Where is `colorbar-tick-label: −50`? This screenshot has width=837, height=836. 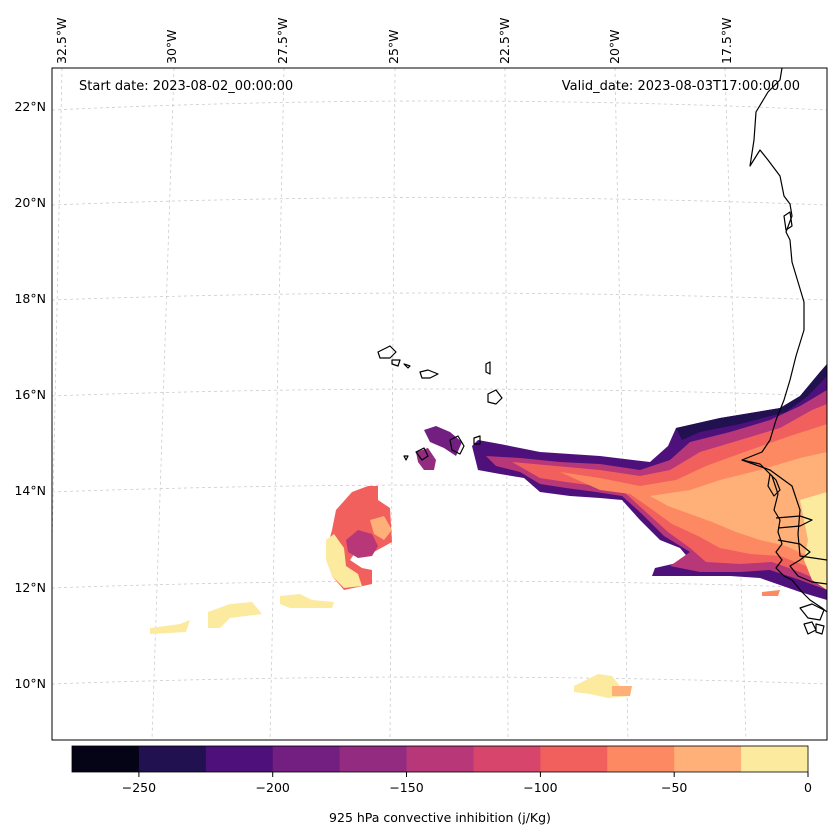
colorbar-tick-label: −50 is located at coordinates (674, 787).